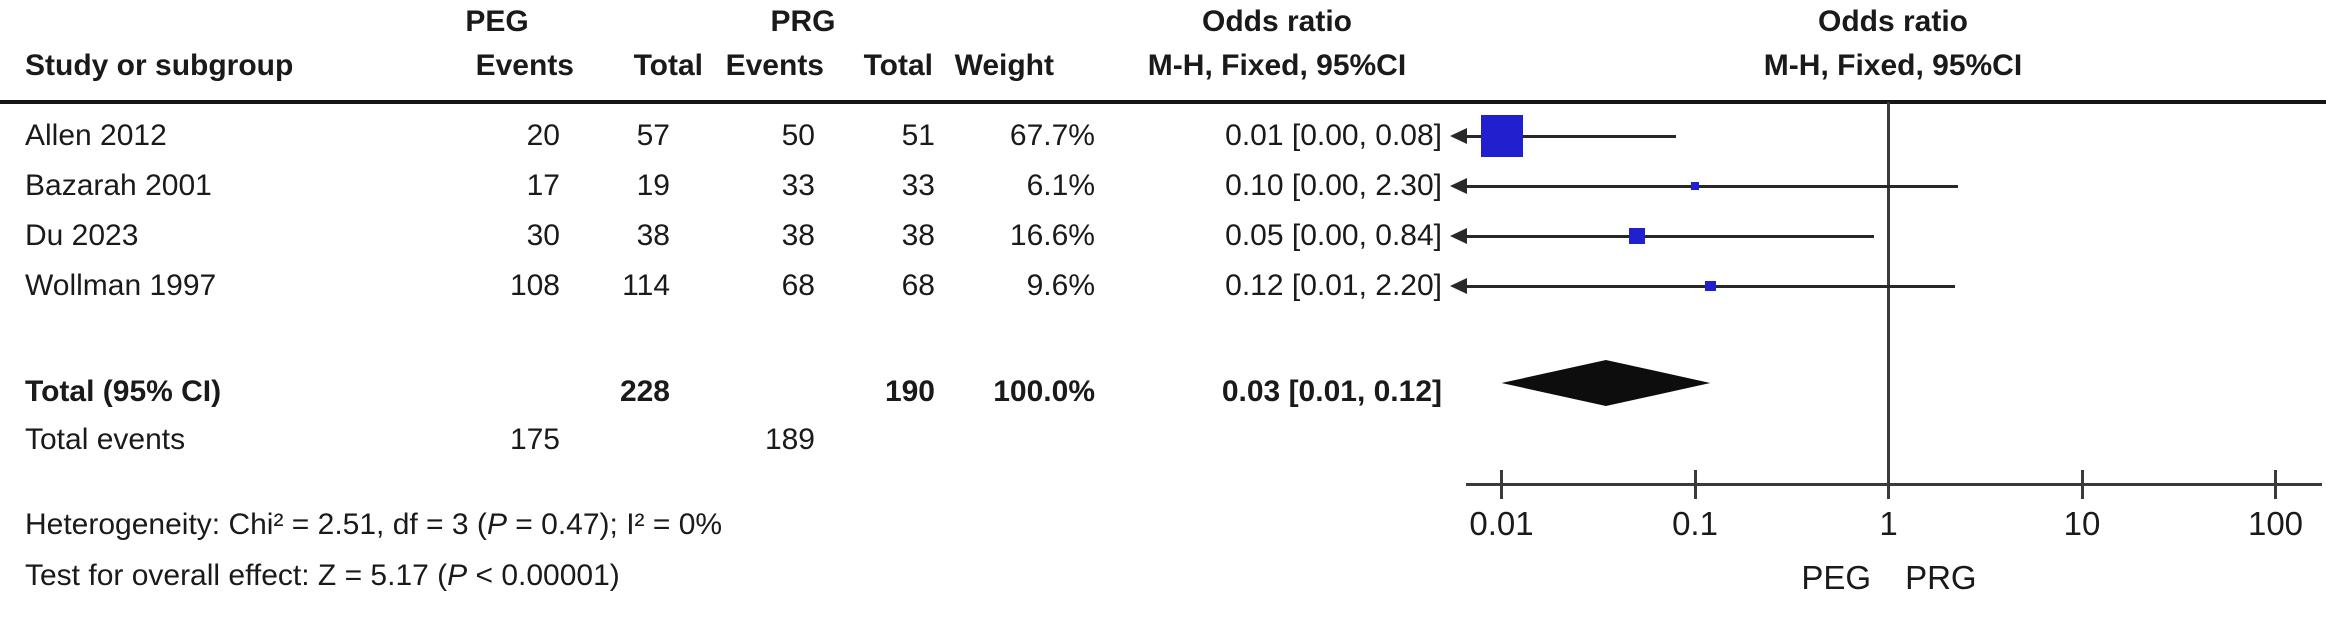  I want to click on total-label: Total (95% CI), so click(123, 391).